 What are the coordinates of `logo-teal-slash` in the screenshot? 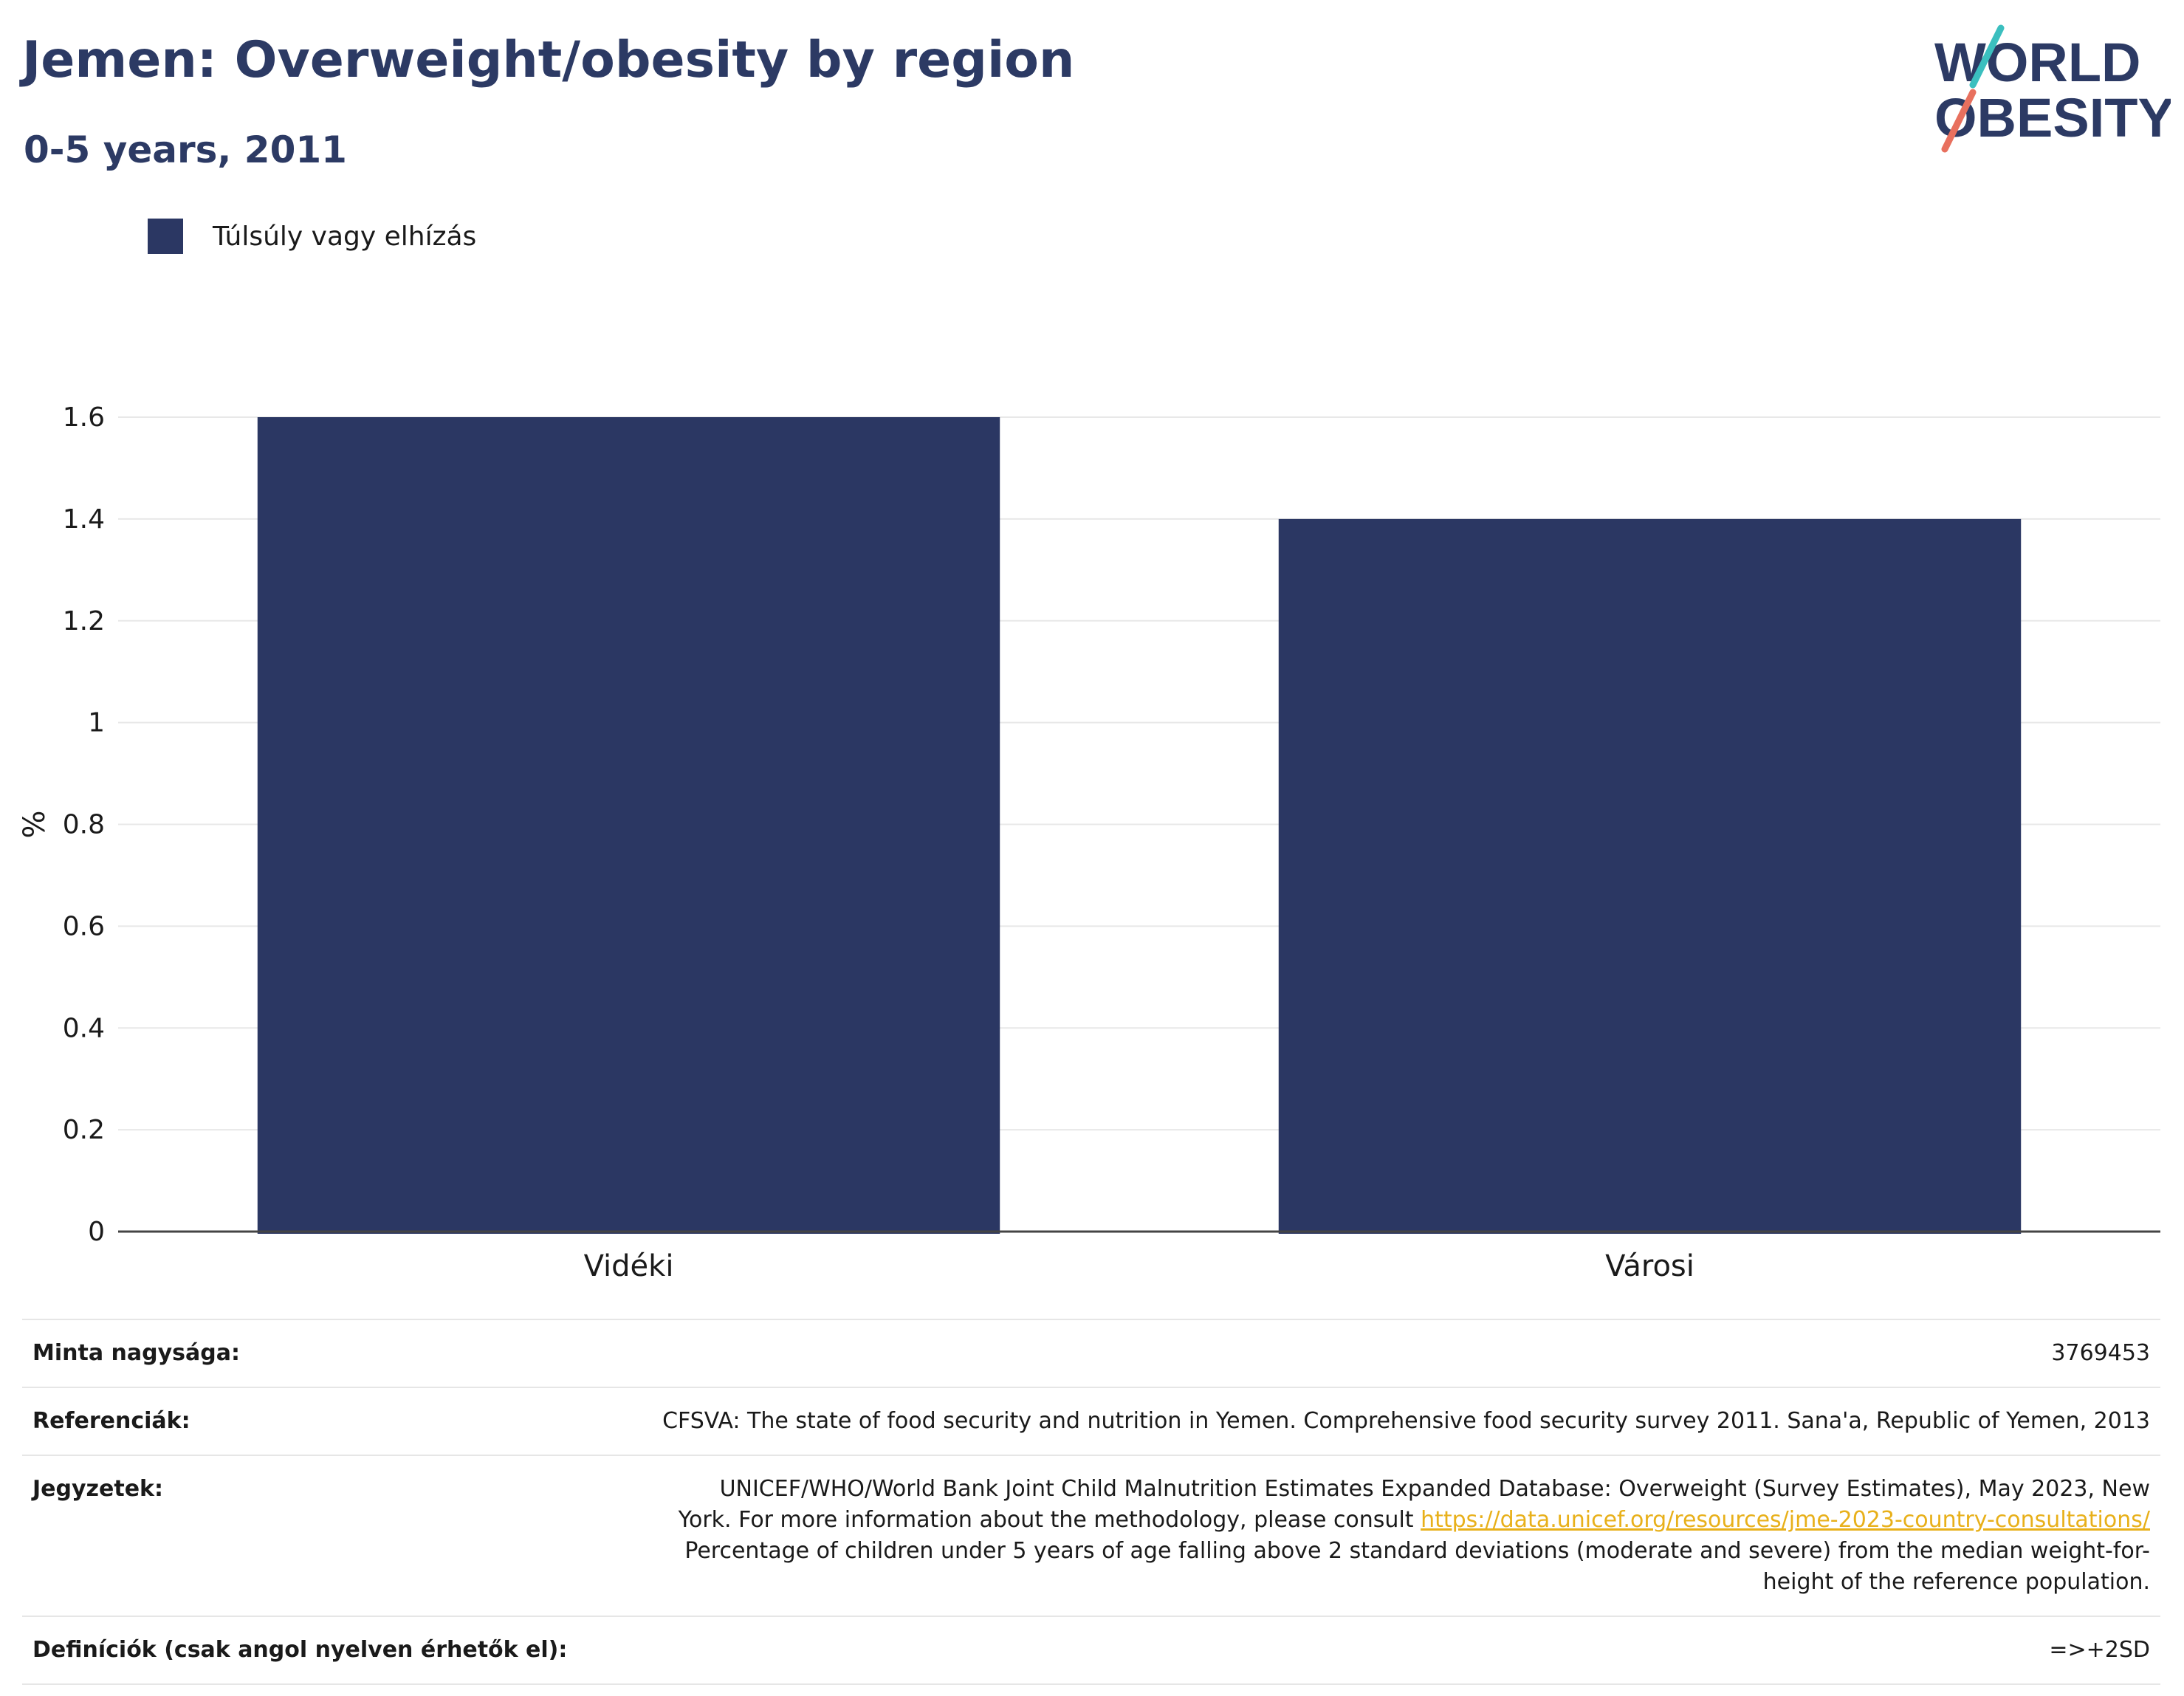 It's located at (1987, 57).